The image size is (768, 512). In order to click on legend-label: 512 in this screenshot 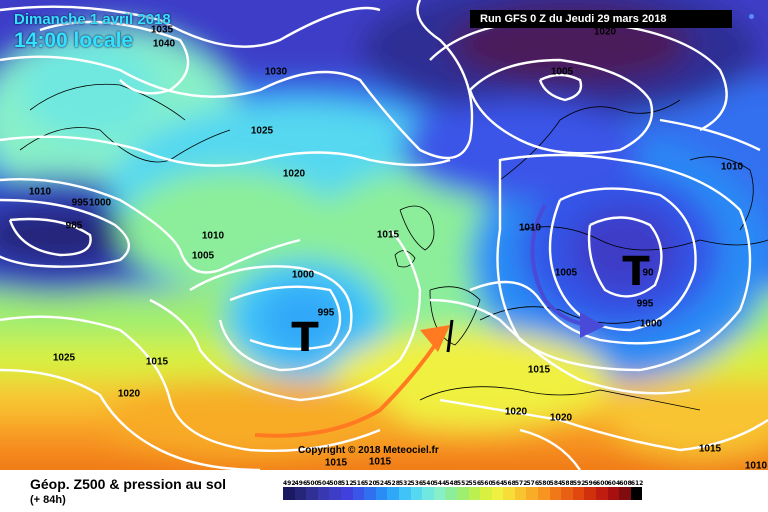, I will do `click(347, 483)`.